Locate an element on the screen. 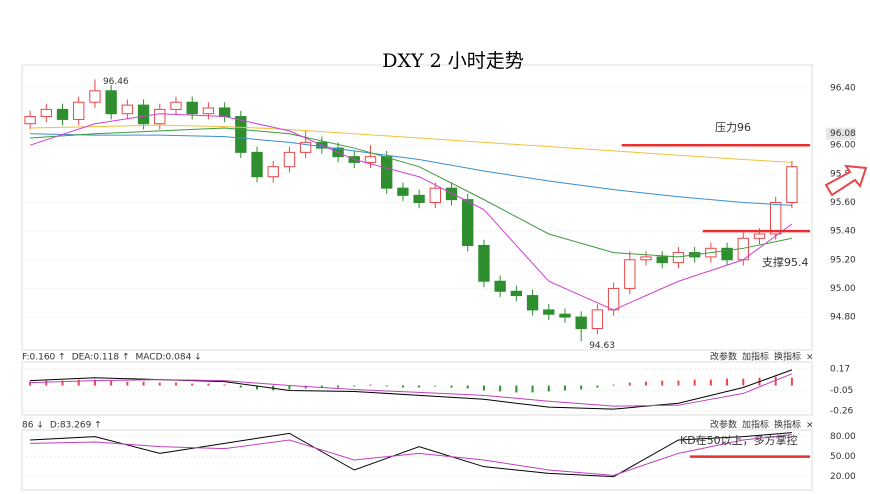 This screenshot has width=870, height=494. chart-title: DXY 2 小时走势 is located at coordinates (452, 61).